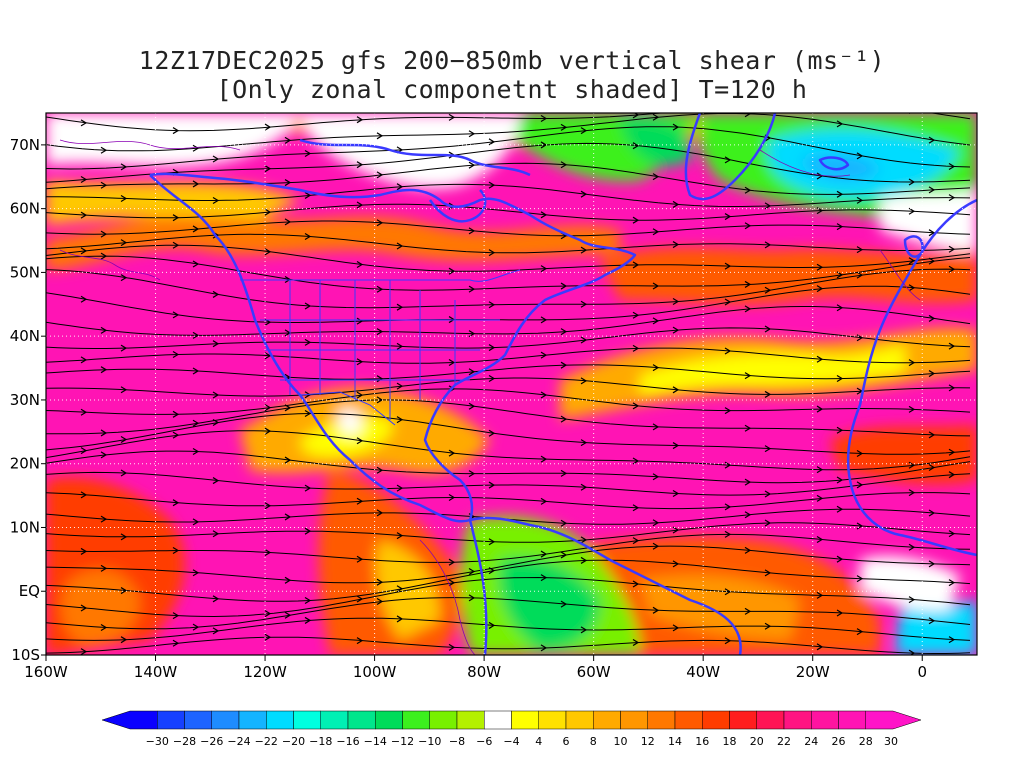  What do you see at coordinates (813, 672) in the screenshot?
I see `lon-tick-label: 20W` at bounding box center [813, 672].